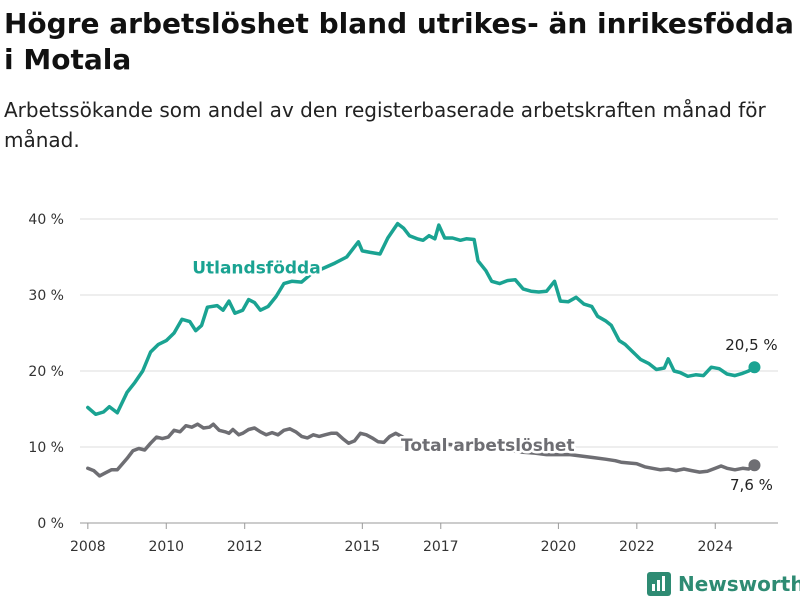 The image size is (800, 600). I want to click on newsworthy-brand: Newsworthy, so click(723, 584).